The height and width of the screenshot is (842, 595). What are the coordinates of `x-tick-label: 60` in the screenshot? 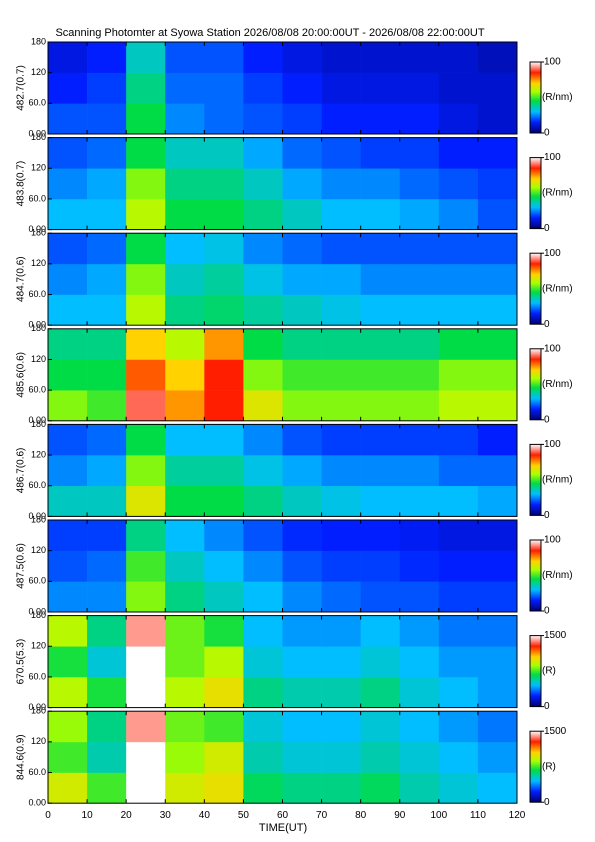 It's located at (283, 815).